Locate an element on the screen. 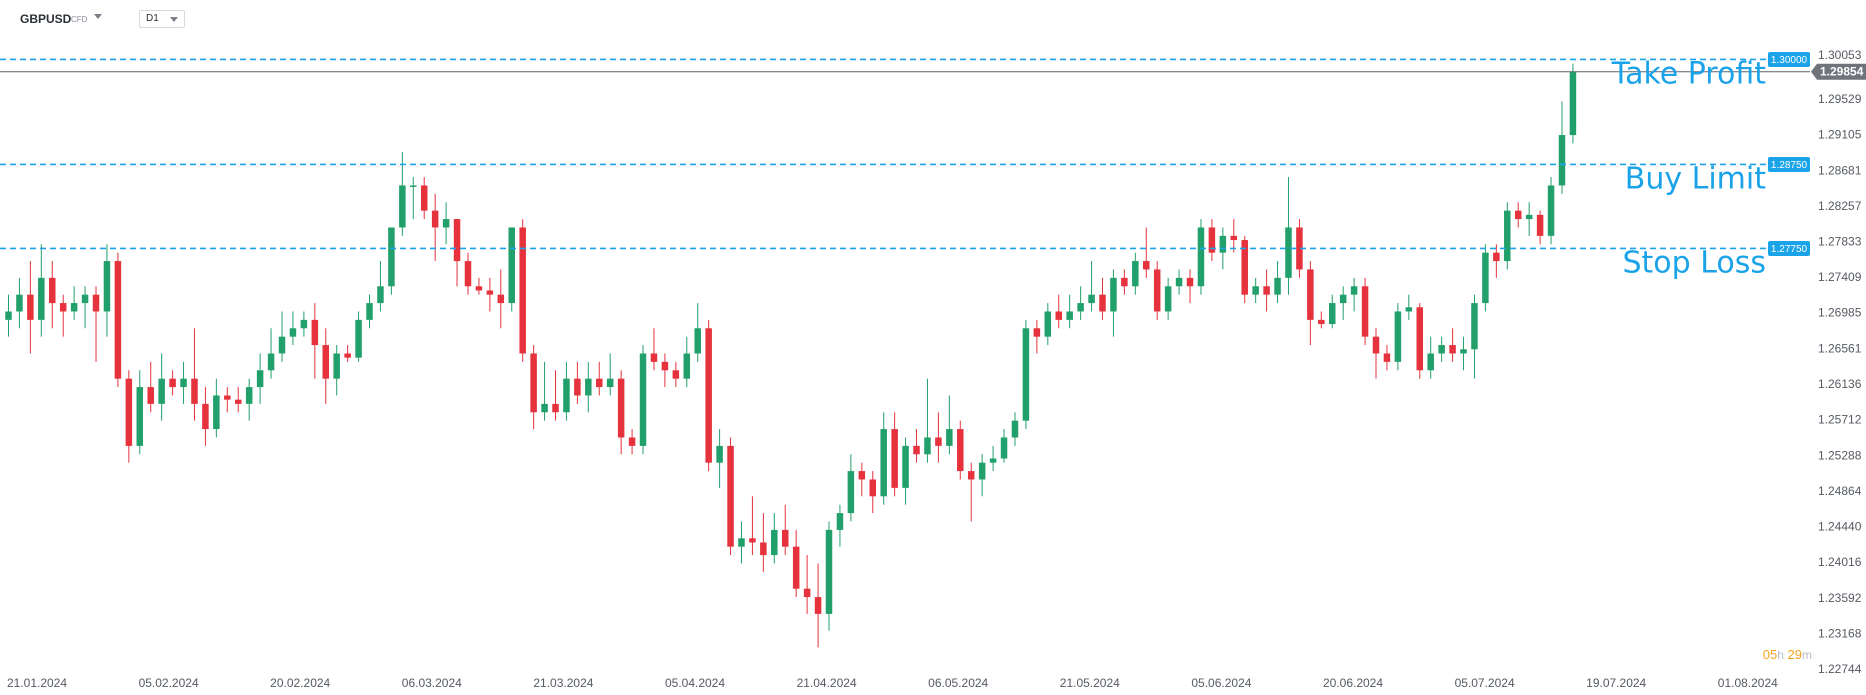 Image resolution: width=1866 pixels, height=695 pixels. y-tick-label: 1.29105 is located at coordinates (1840, 135).